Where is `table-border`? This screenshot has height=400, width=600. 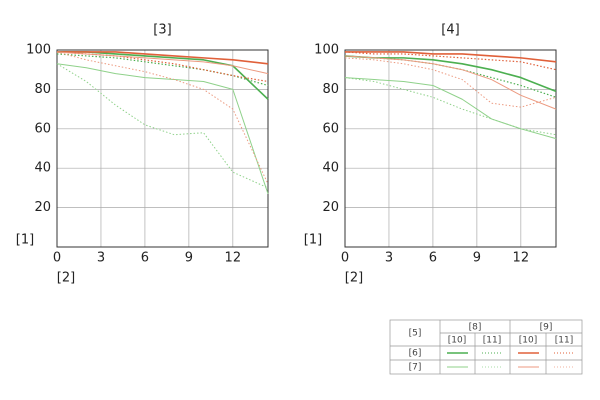
table-border is located at coordinates (486, 347).